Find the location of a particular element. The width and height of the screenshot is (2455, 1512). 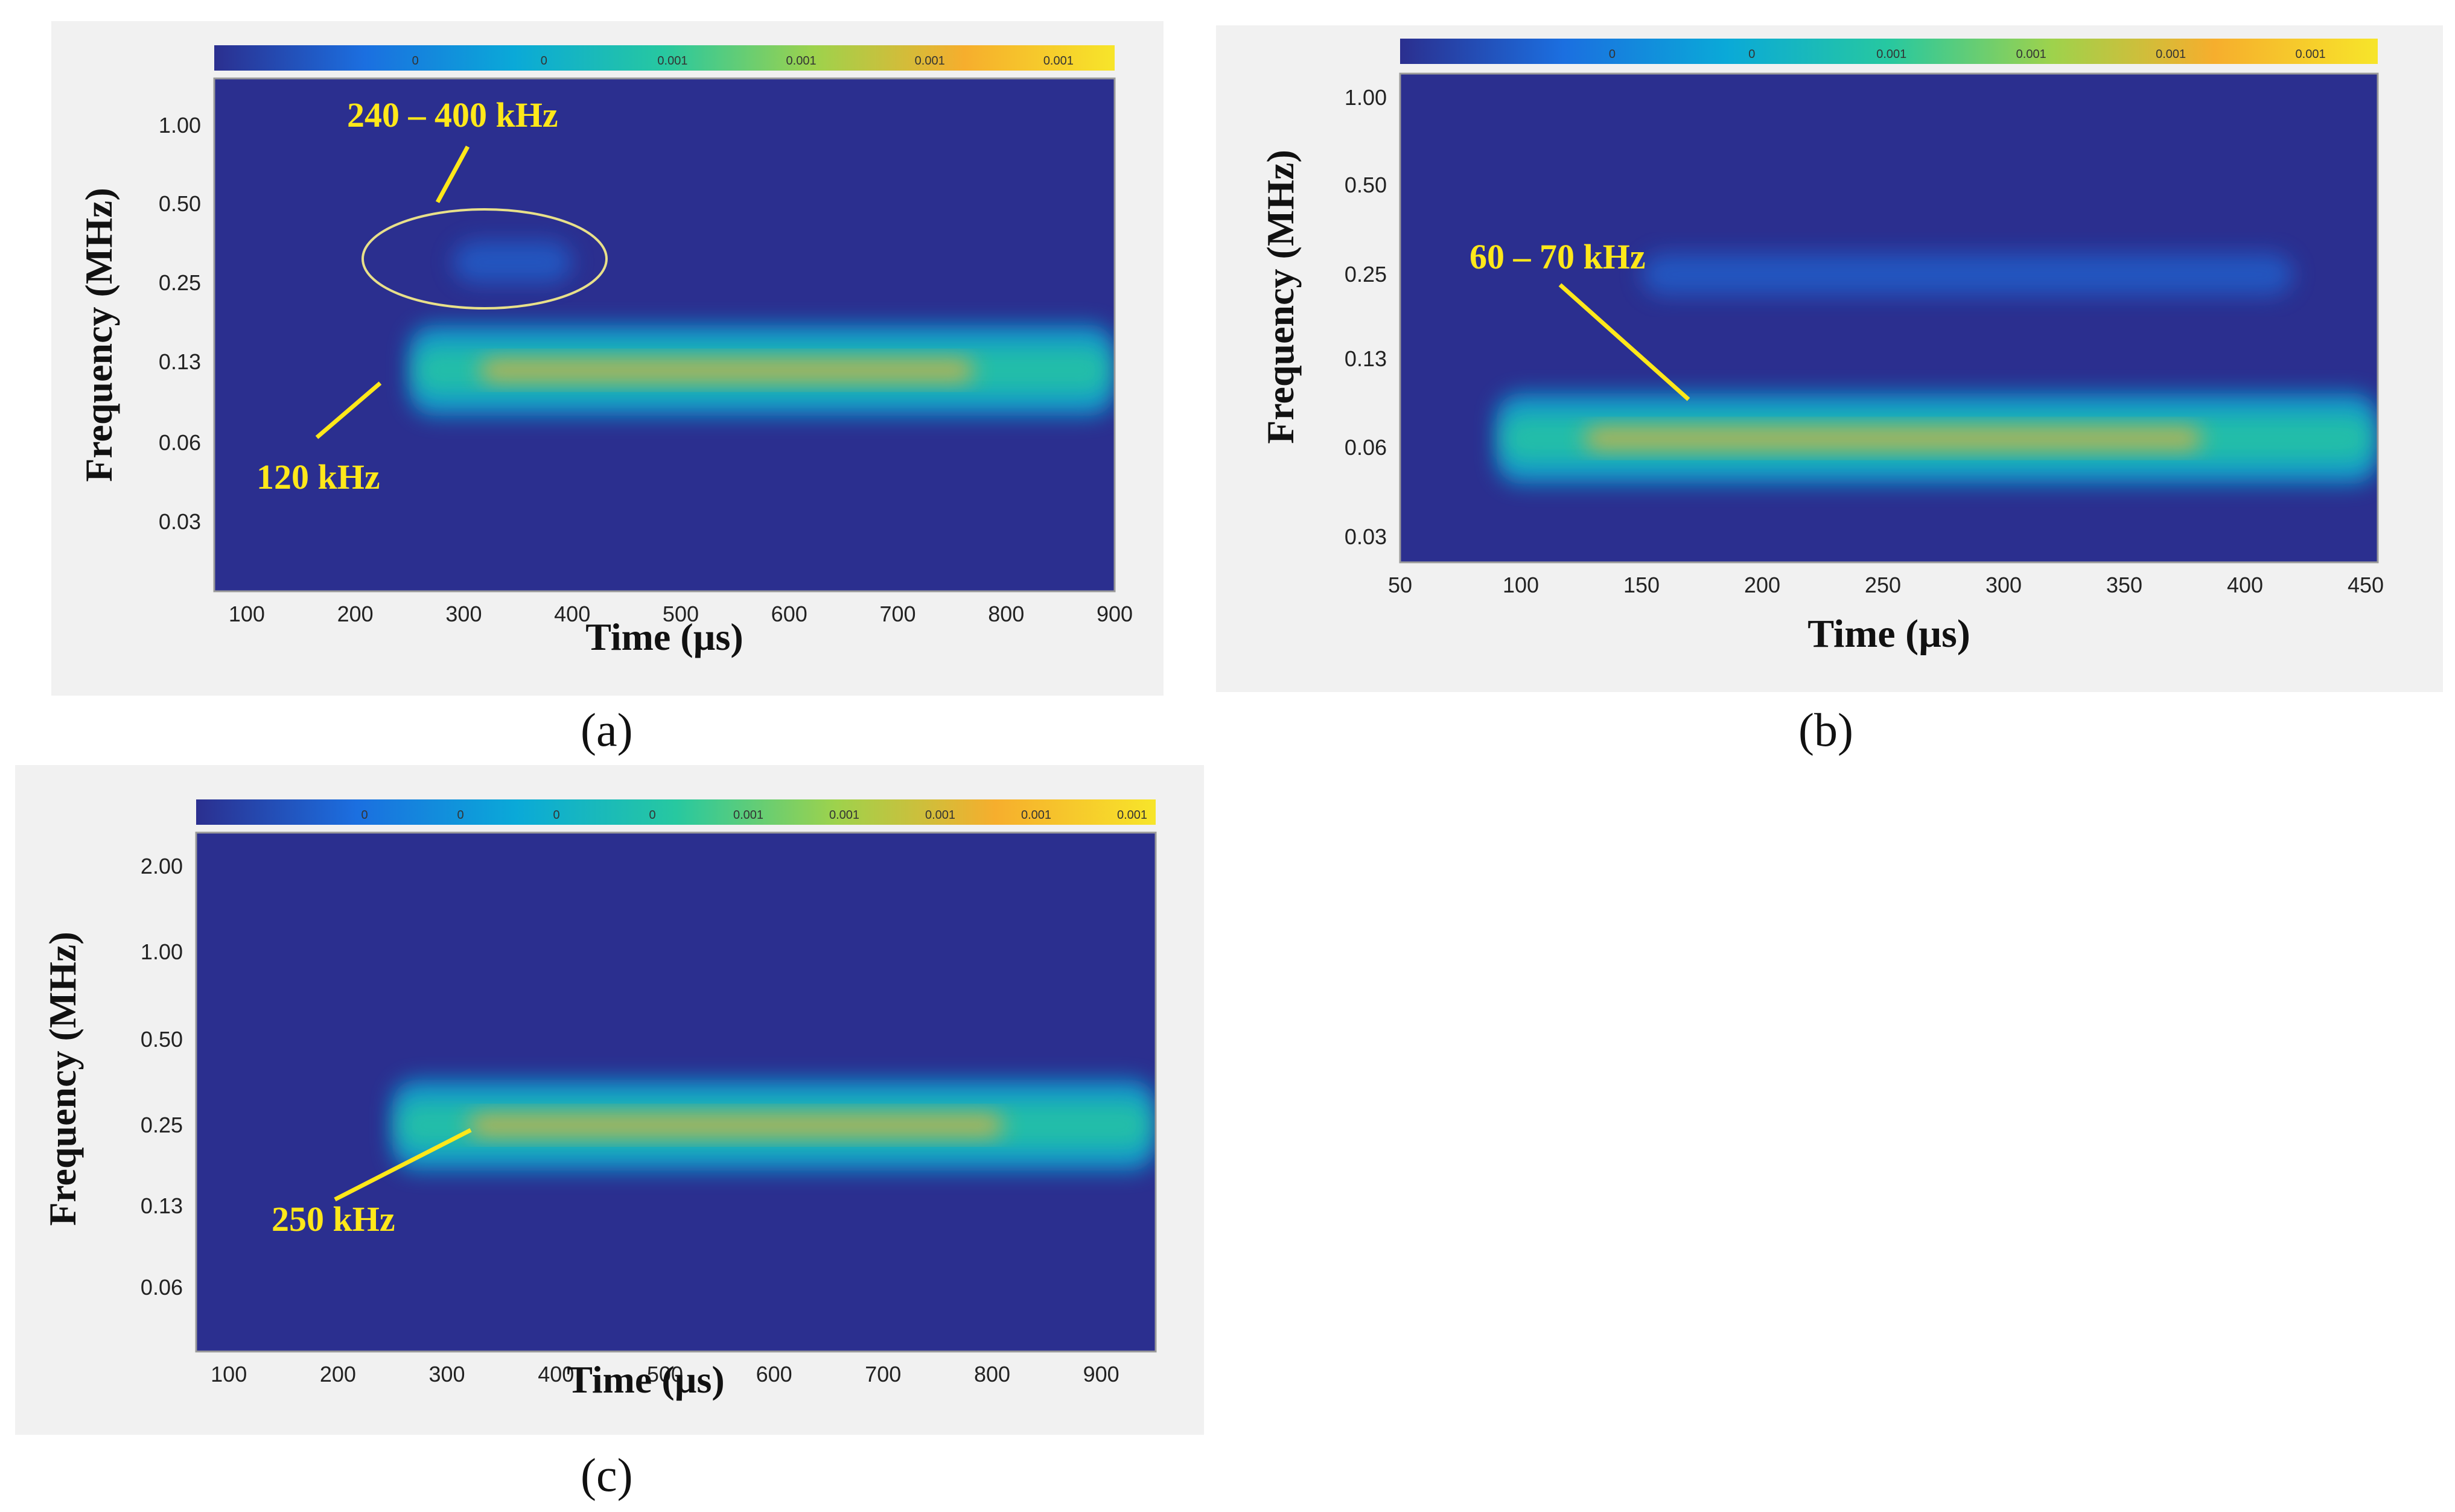

panel-b-caption: (b) is located at coordinates (1826, 730).